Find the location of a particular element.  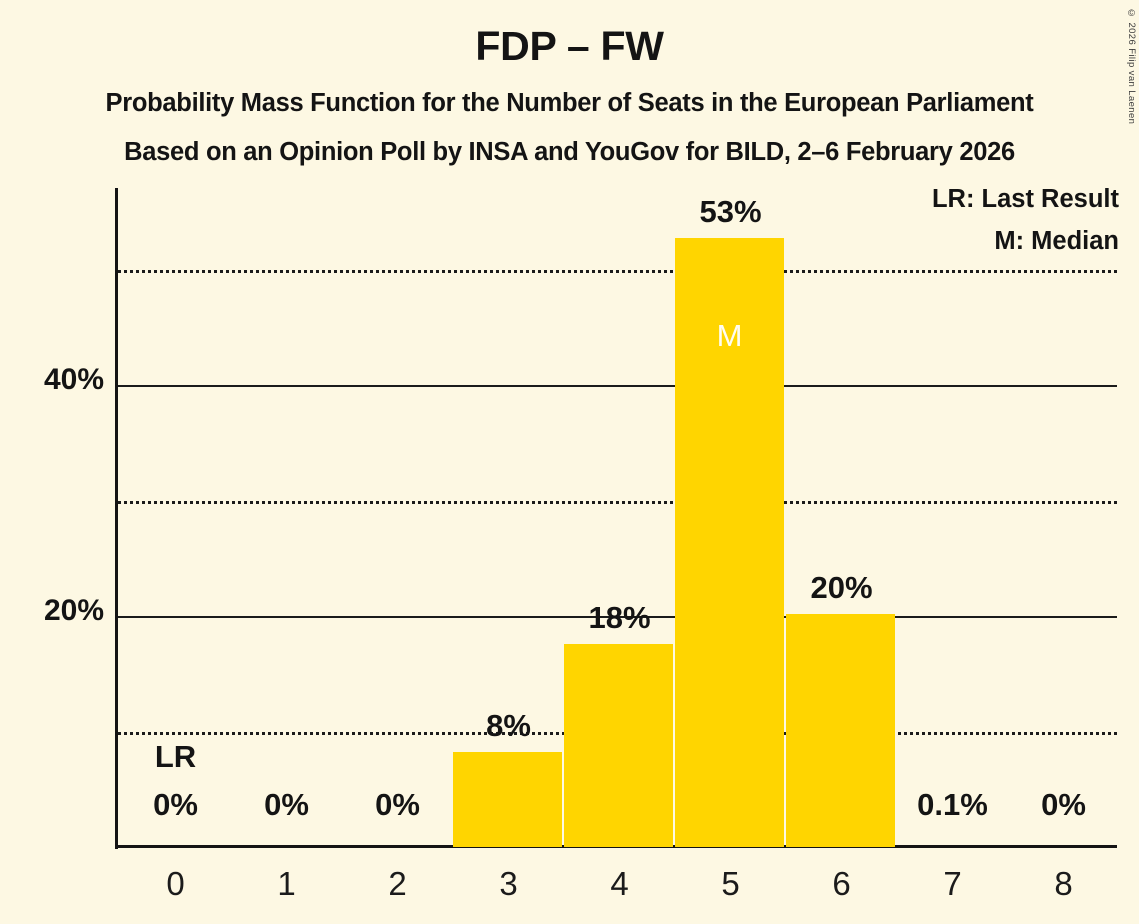

median-marker: M is located at coordinates (729, 336).